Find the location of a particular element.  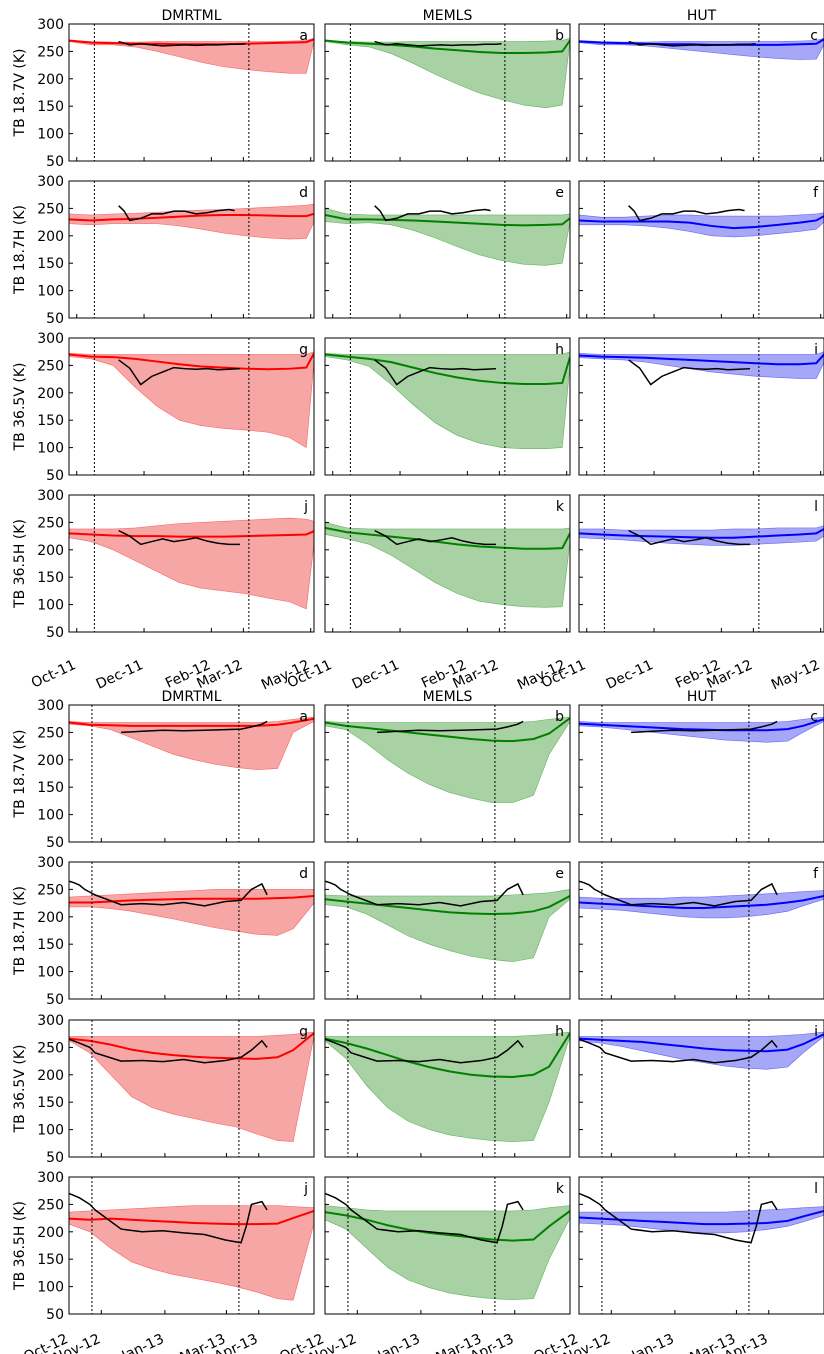

y-axis-label: TB 36.5H (K) is located at coordinates (20, 1246).